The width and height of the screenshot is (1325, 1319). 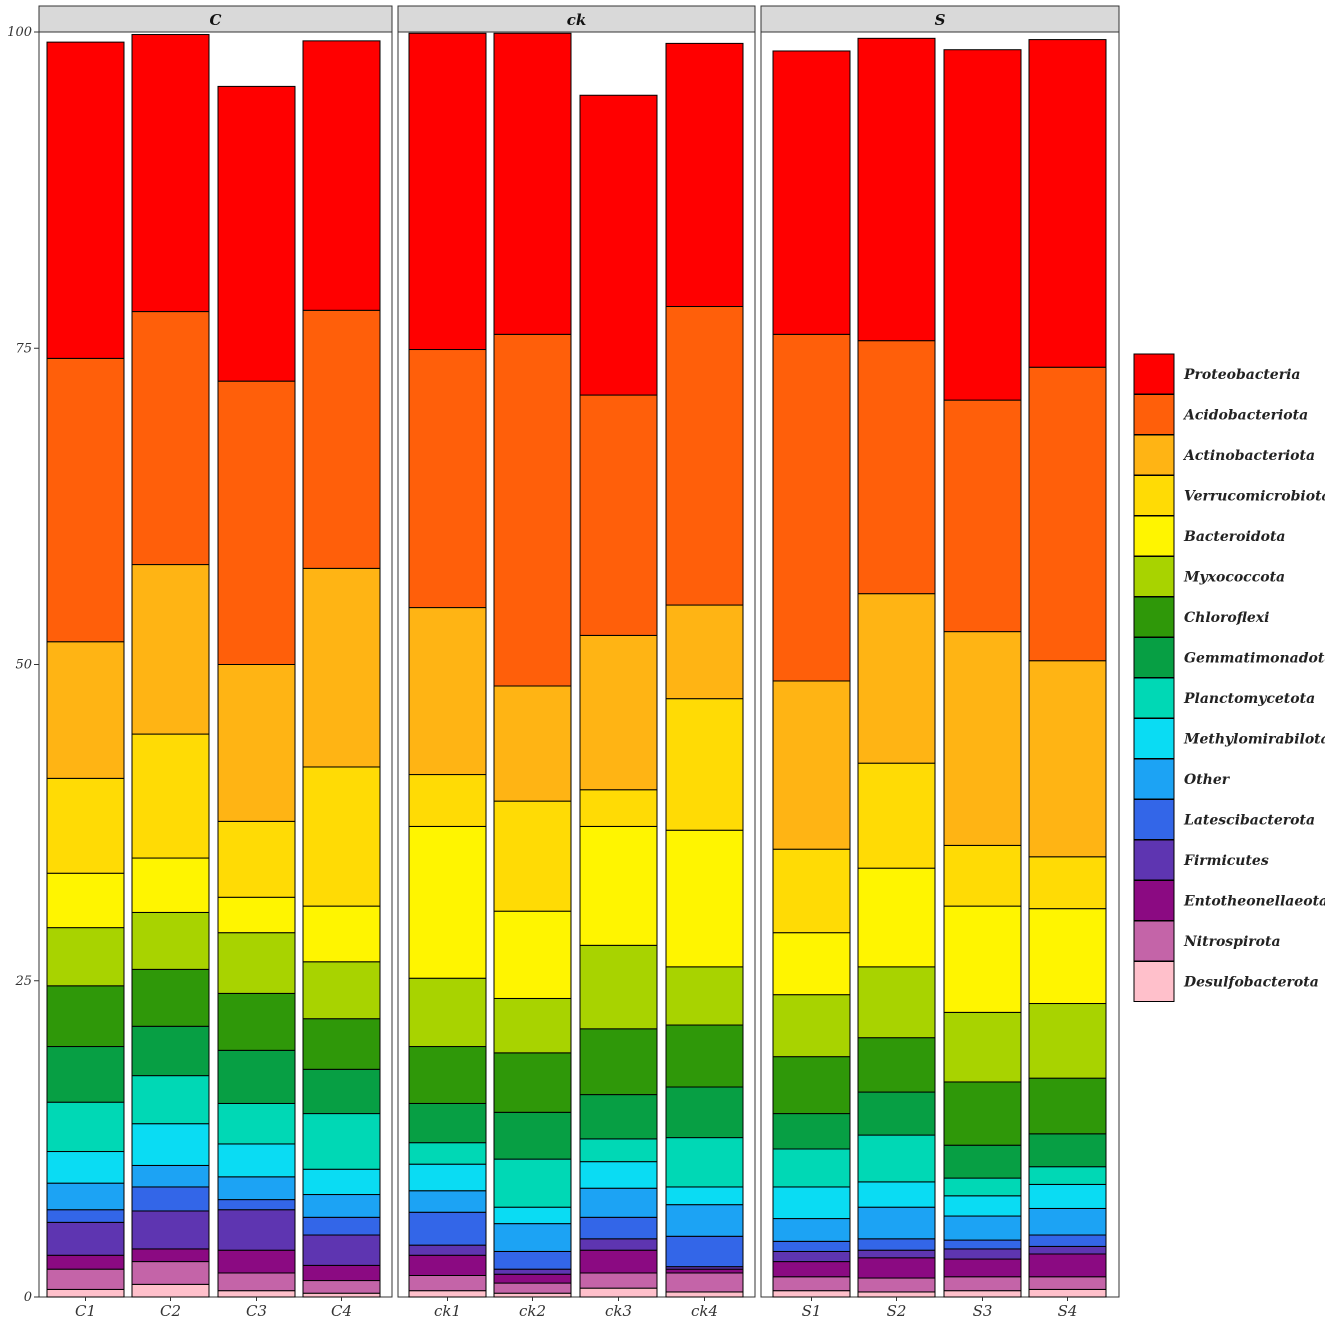 What do you see at coordinates (23, 348) in the screenshot?
I see `y-tick-label: 75` at bounding box center [23, 348].